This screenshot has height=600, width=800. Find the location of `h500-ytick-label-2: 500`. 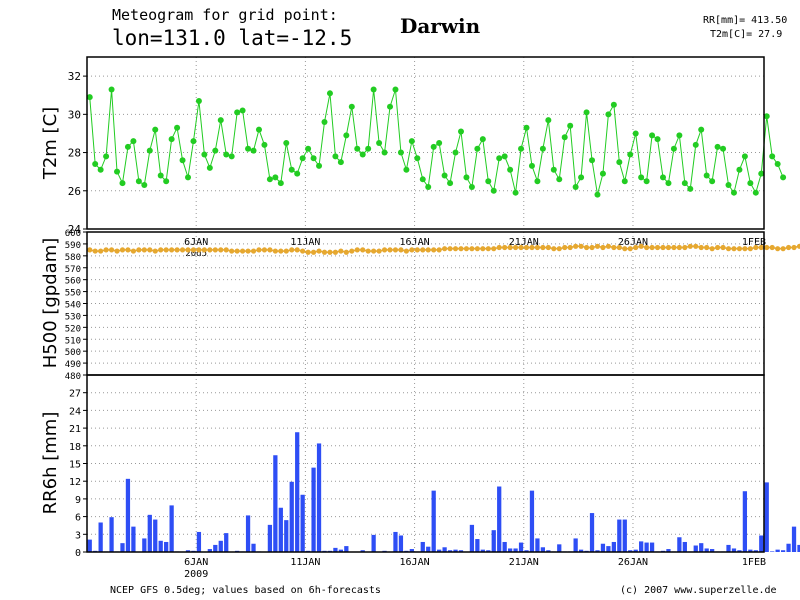

h500-ytick-label-2: 500 is located at coordinates (73, 353).